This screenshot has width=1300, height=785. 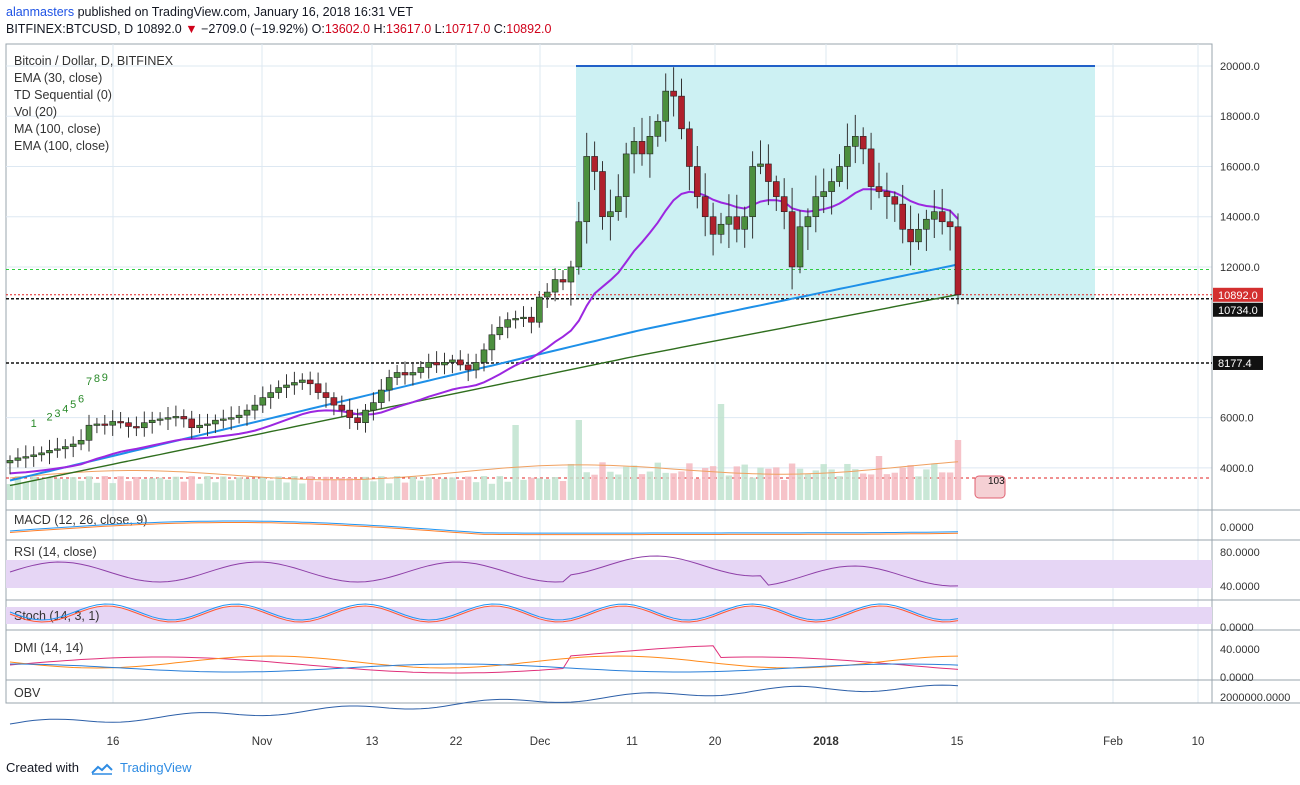 I want to click on author-name: alanmasters, so click(x=40, y=12).